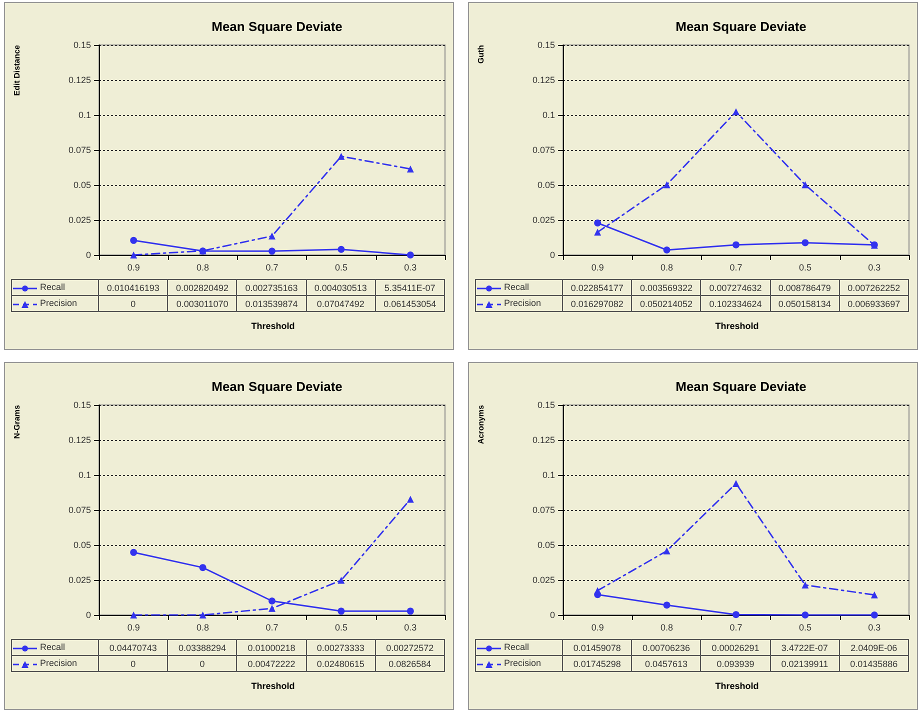 The width and height of the screenshot is (924, 718). What do you see at coordinates (271, 288) in the screenshot?
I see `data-label: 0.002735163` at bounding box center [271, 288].